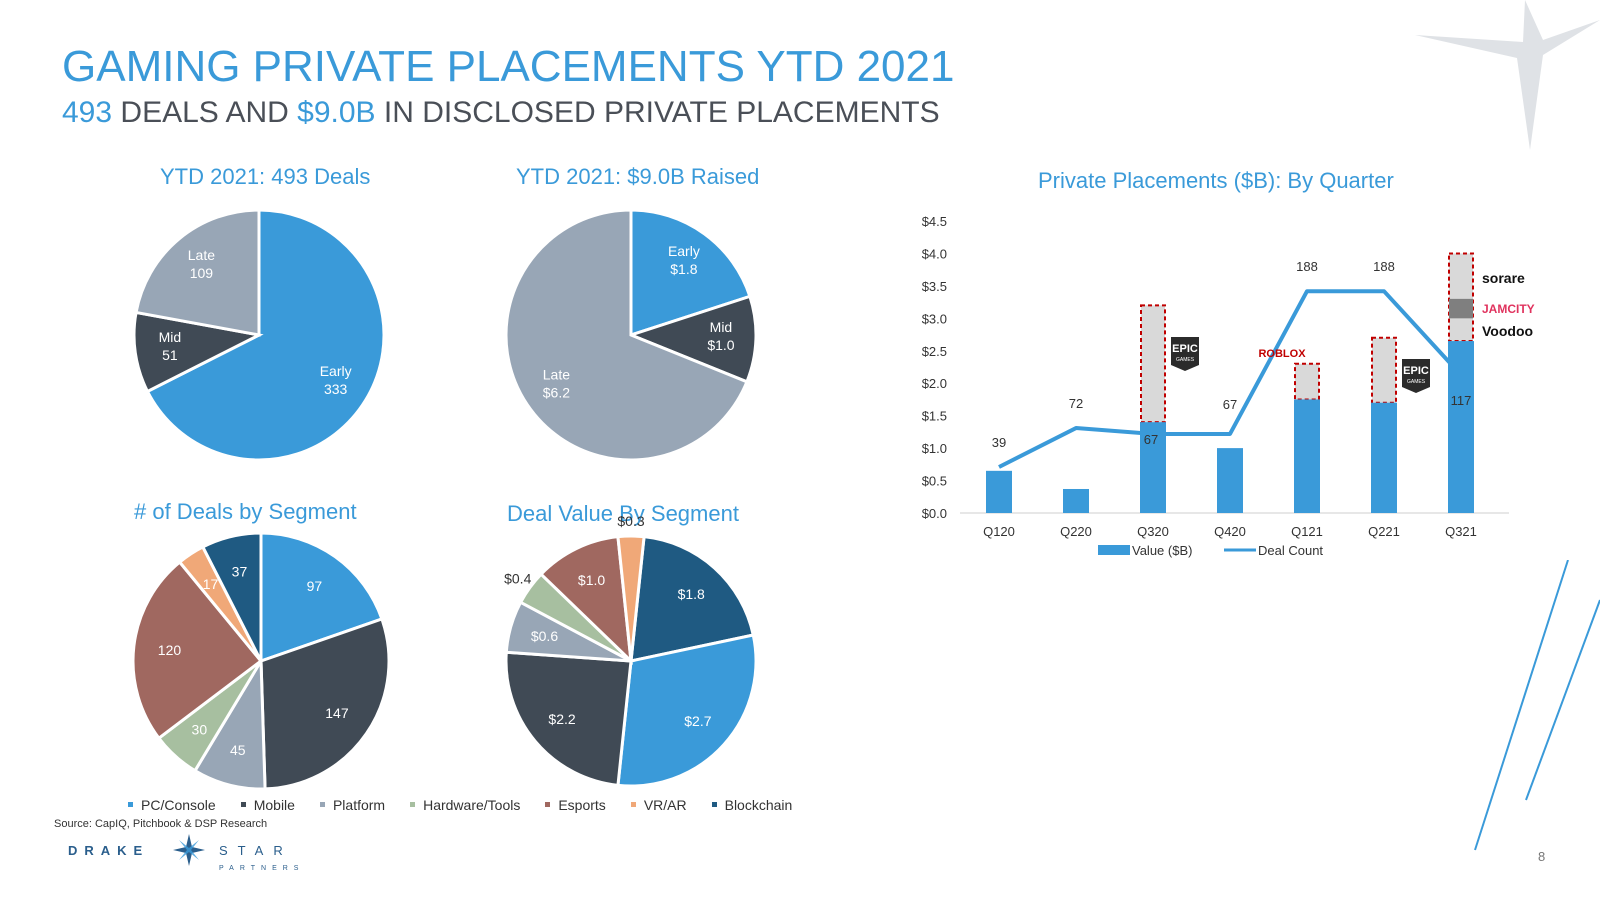 Image resolution: width=1600 pixels, height=900 pixels. What do you see at coordinates (556, 374) in the screenshot?
I see `pie-slice-name-label: Late` at bounding box center [556, 374].